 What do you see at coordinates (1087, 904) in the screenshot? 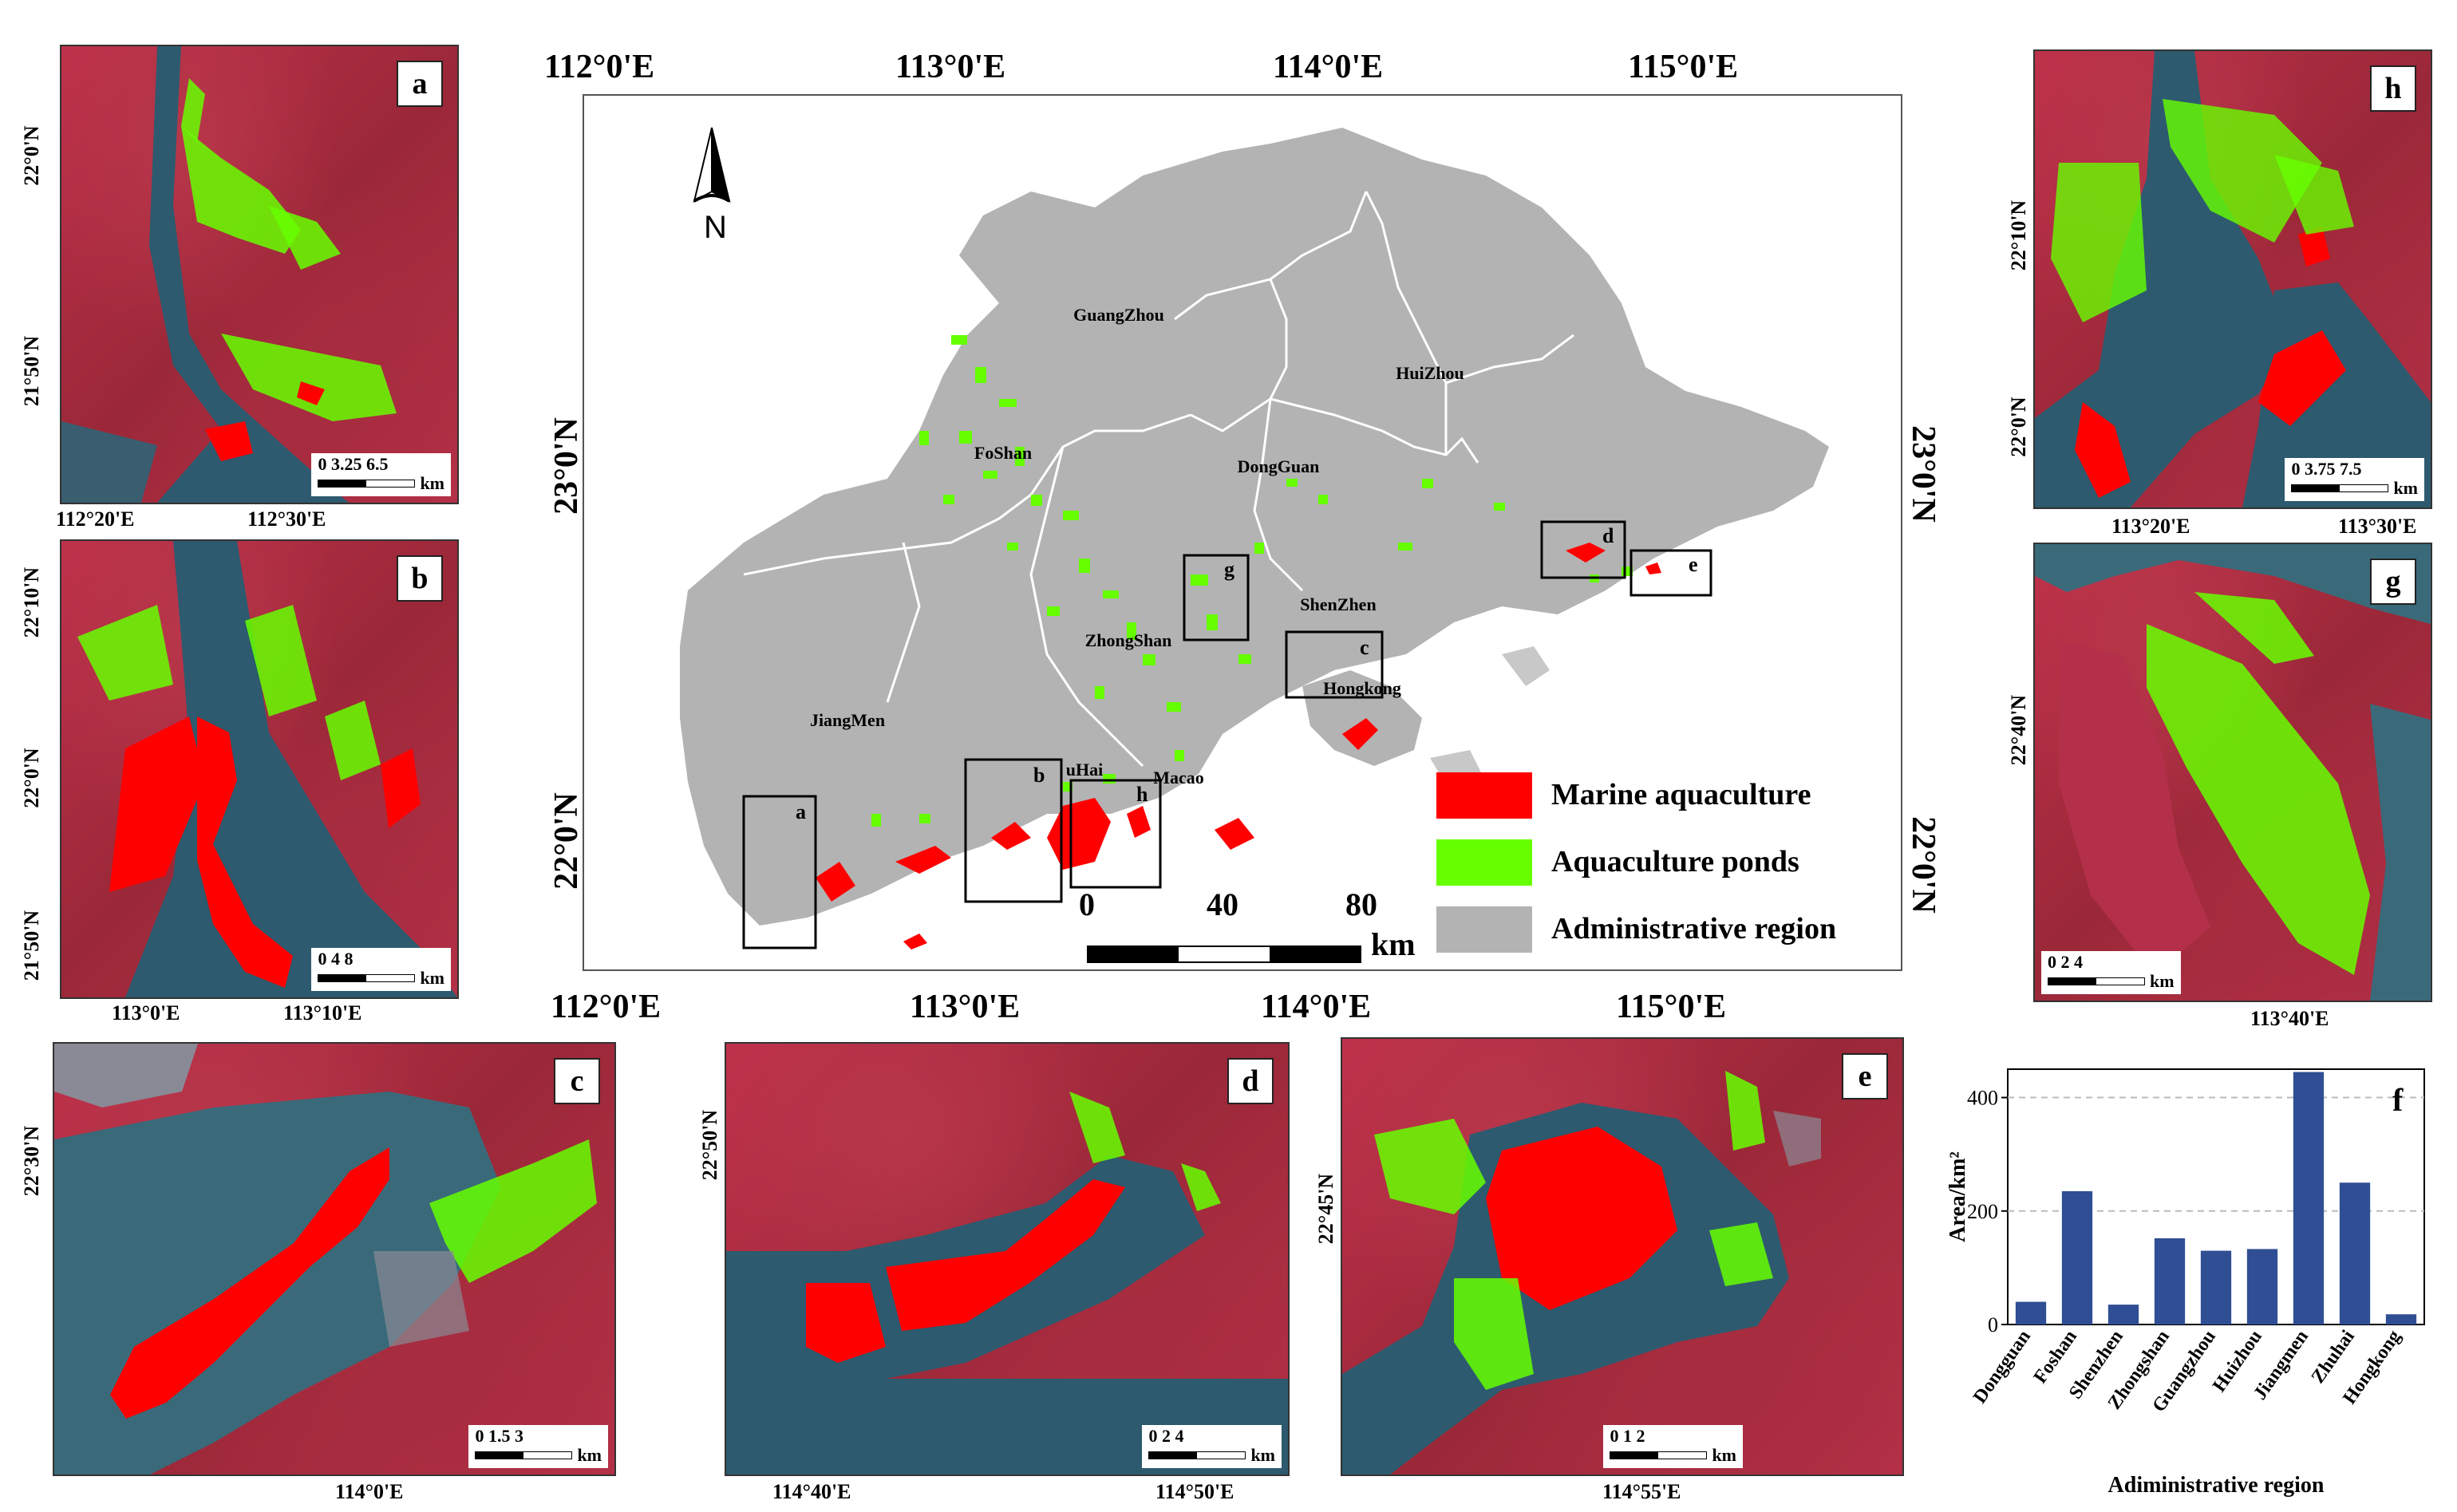
I see `main-scale-tick-0: 0` at bounding box center [1087, 904].